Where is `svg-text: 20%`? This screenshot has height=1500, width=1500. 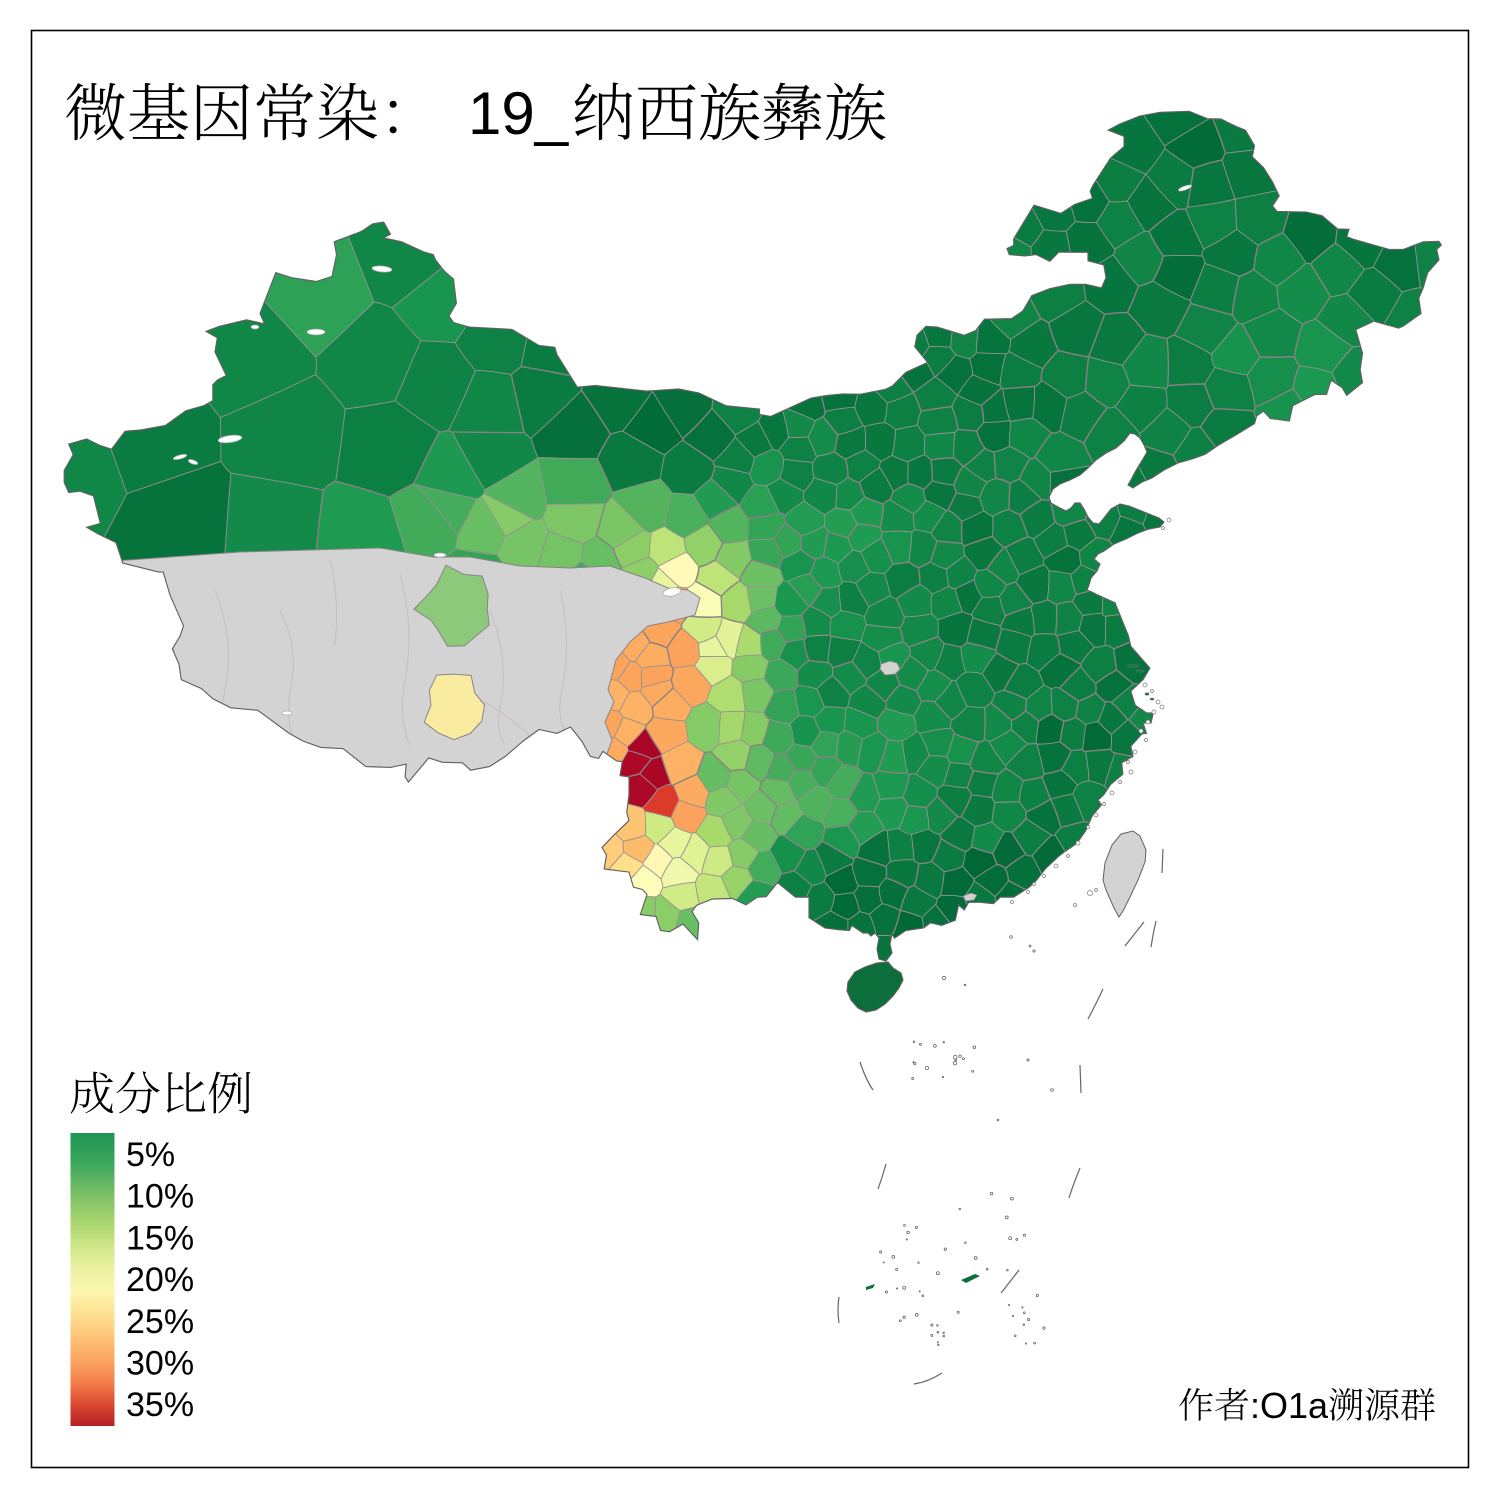 svg-text: 20% is located at coordinates (160, 1280).